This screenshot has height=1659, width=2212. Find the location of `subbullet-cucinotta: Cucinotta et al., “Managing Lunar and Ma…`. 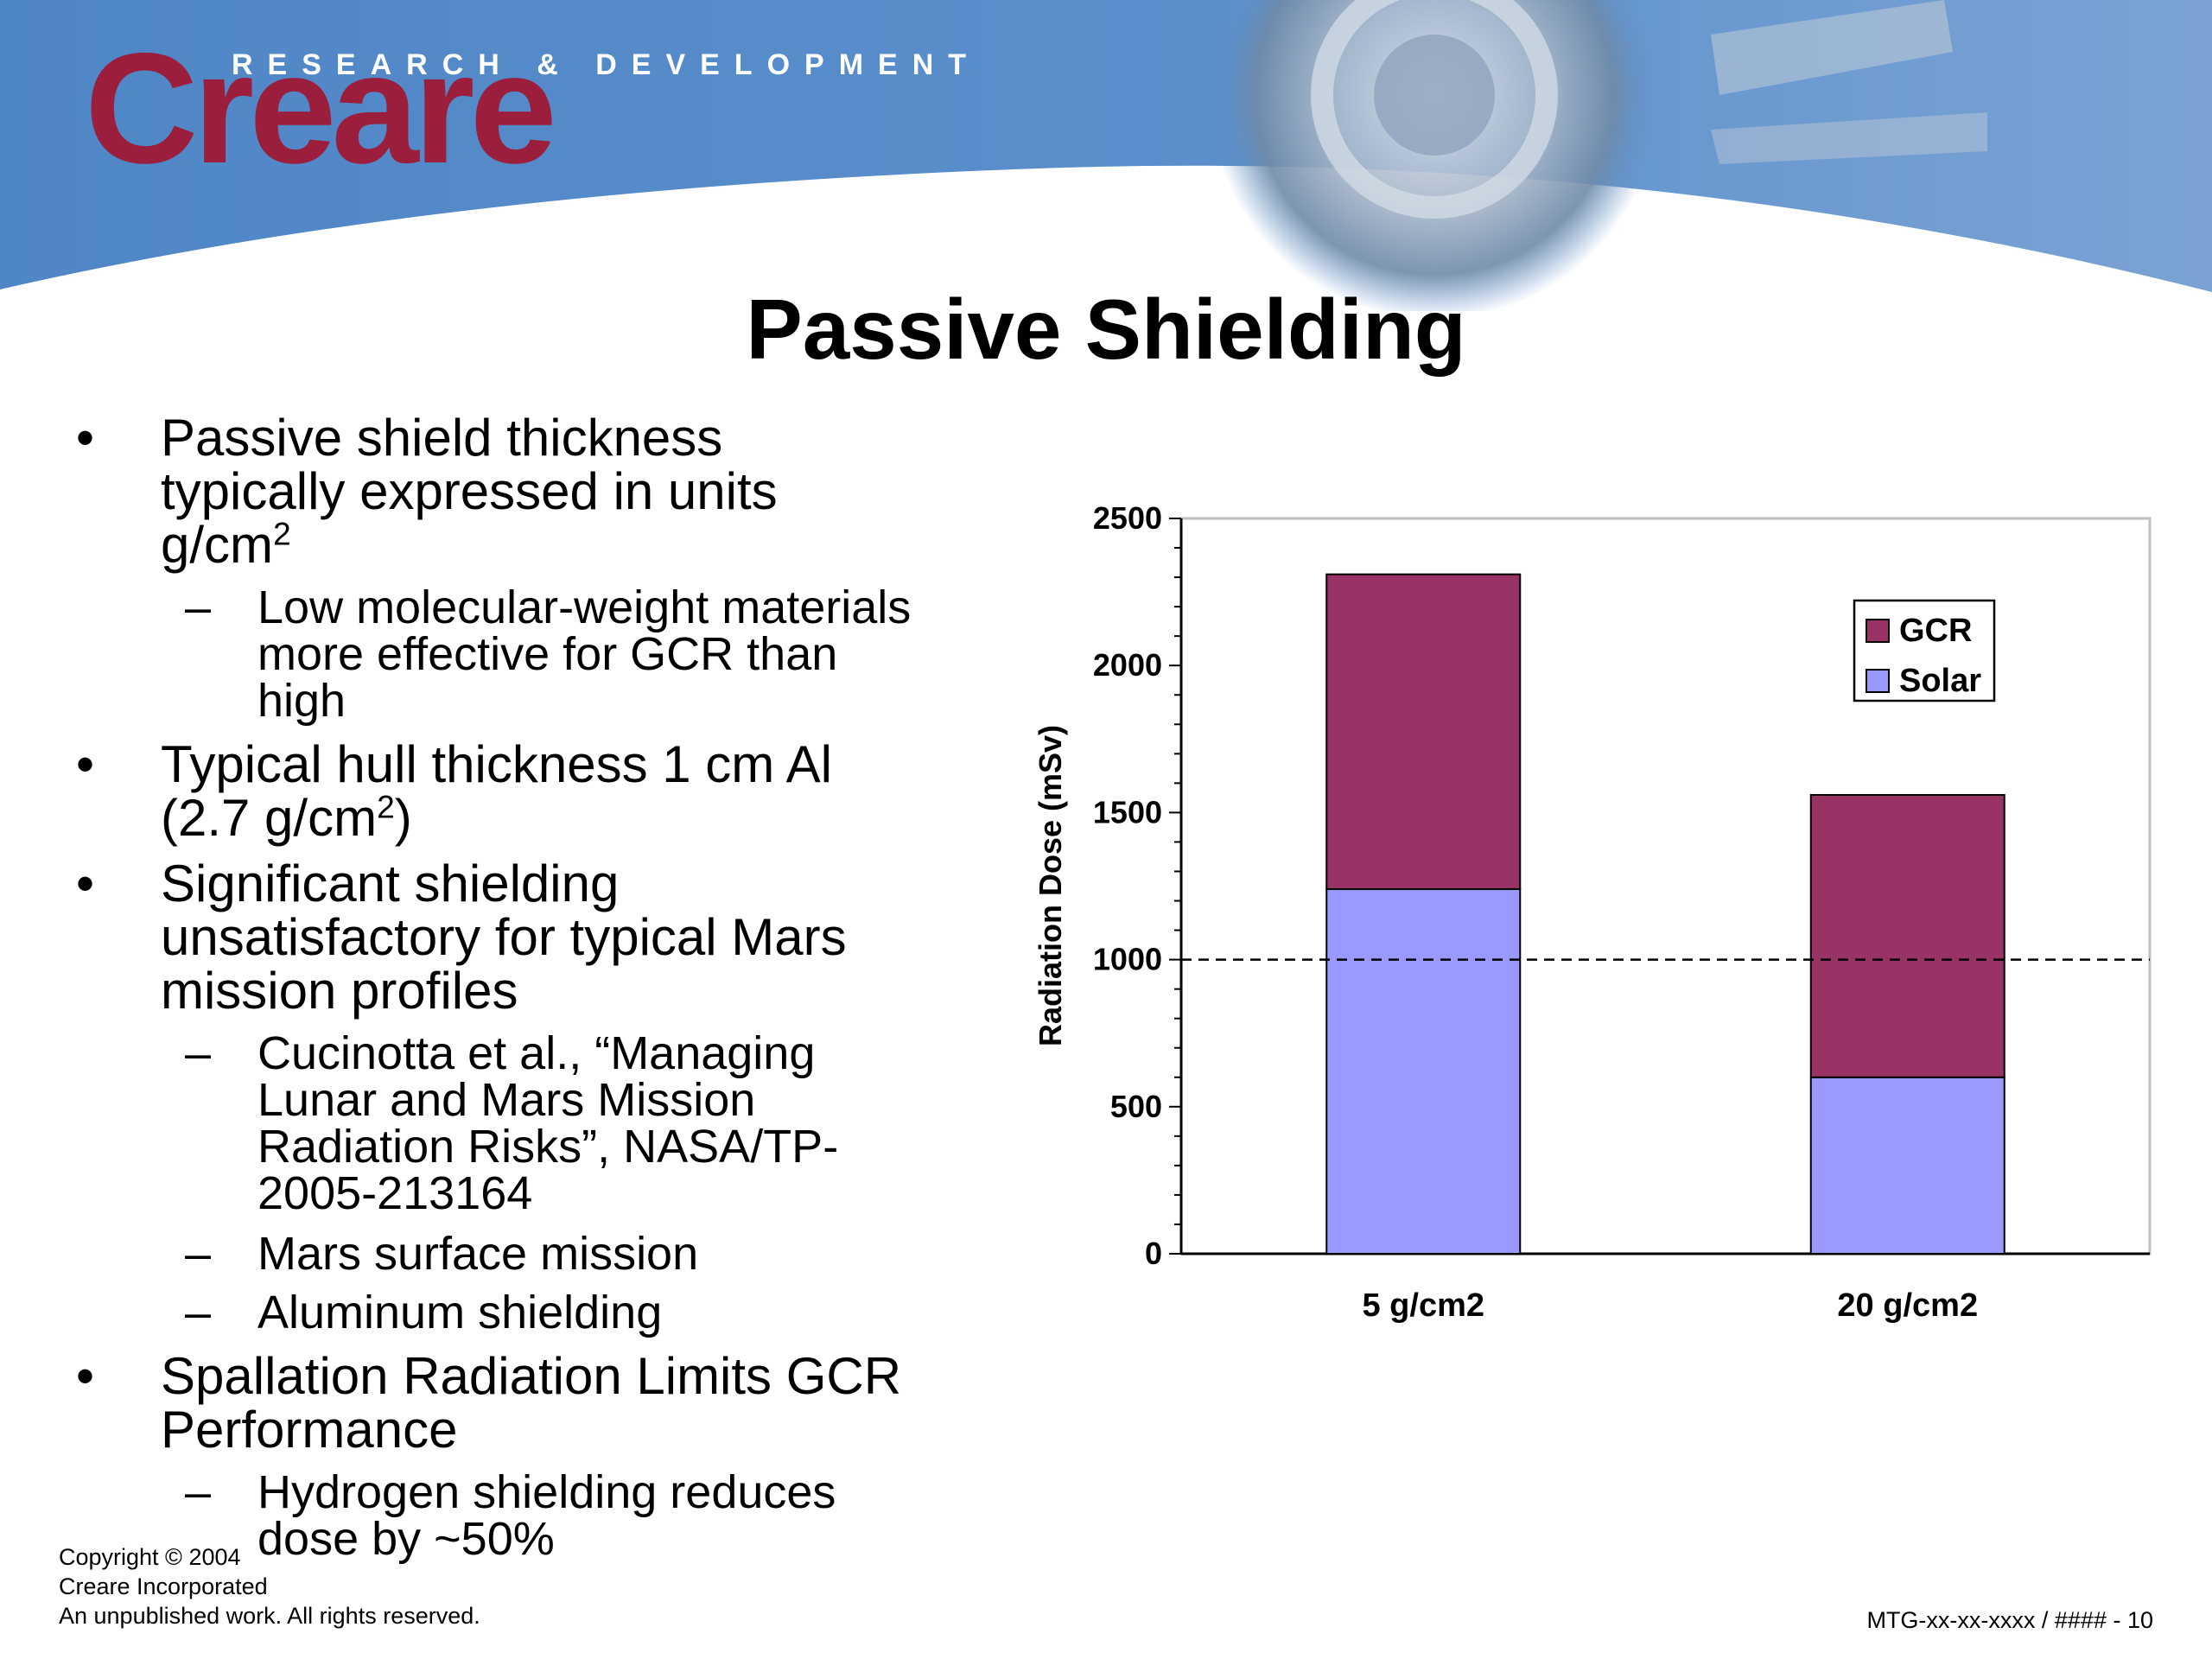

subbullet-cucinotta: Cucinotta et al., “Managing Lunar and Ma… is located at coordinates (548, 1123).